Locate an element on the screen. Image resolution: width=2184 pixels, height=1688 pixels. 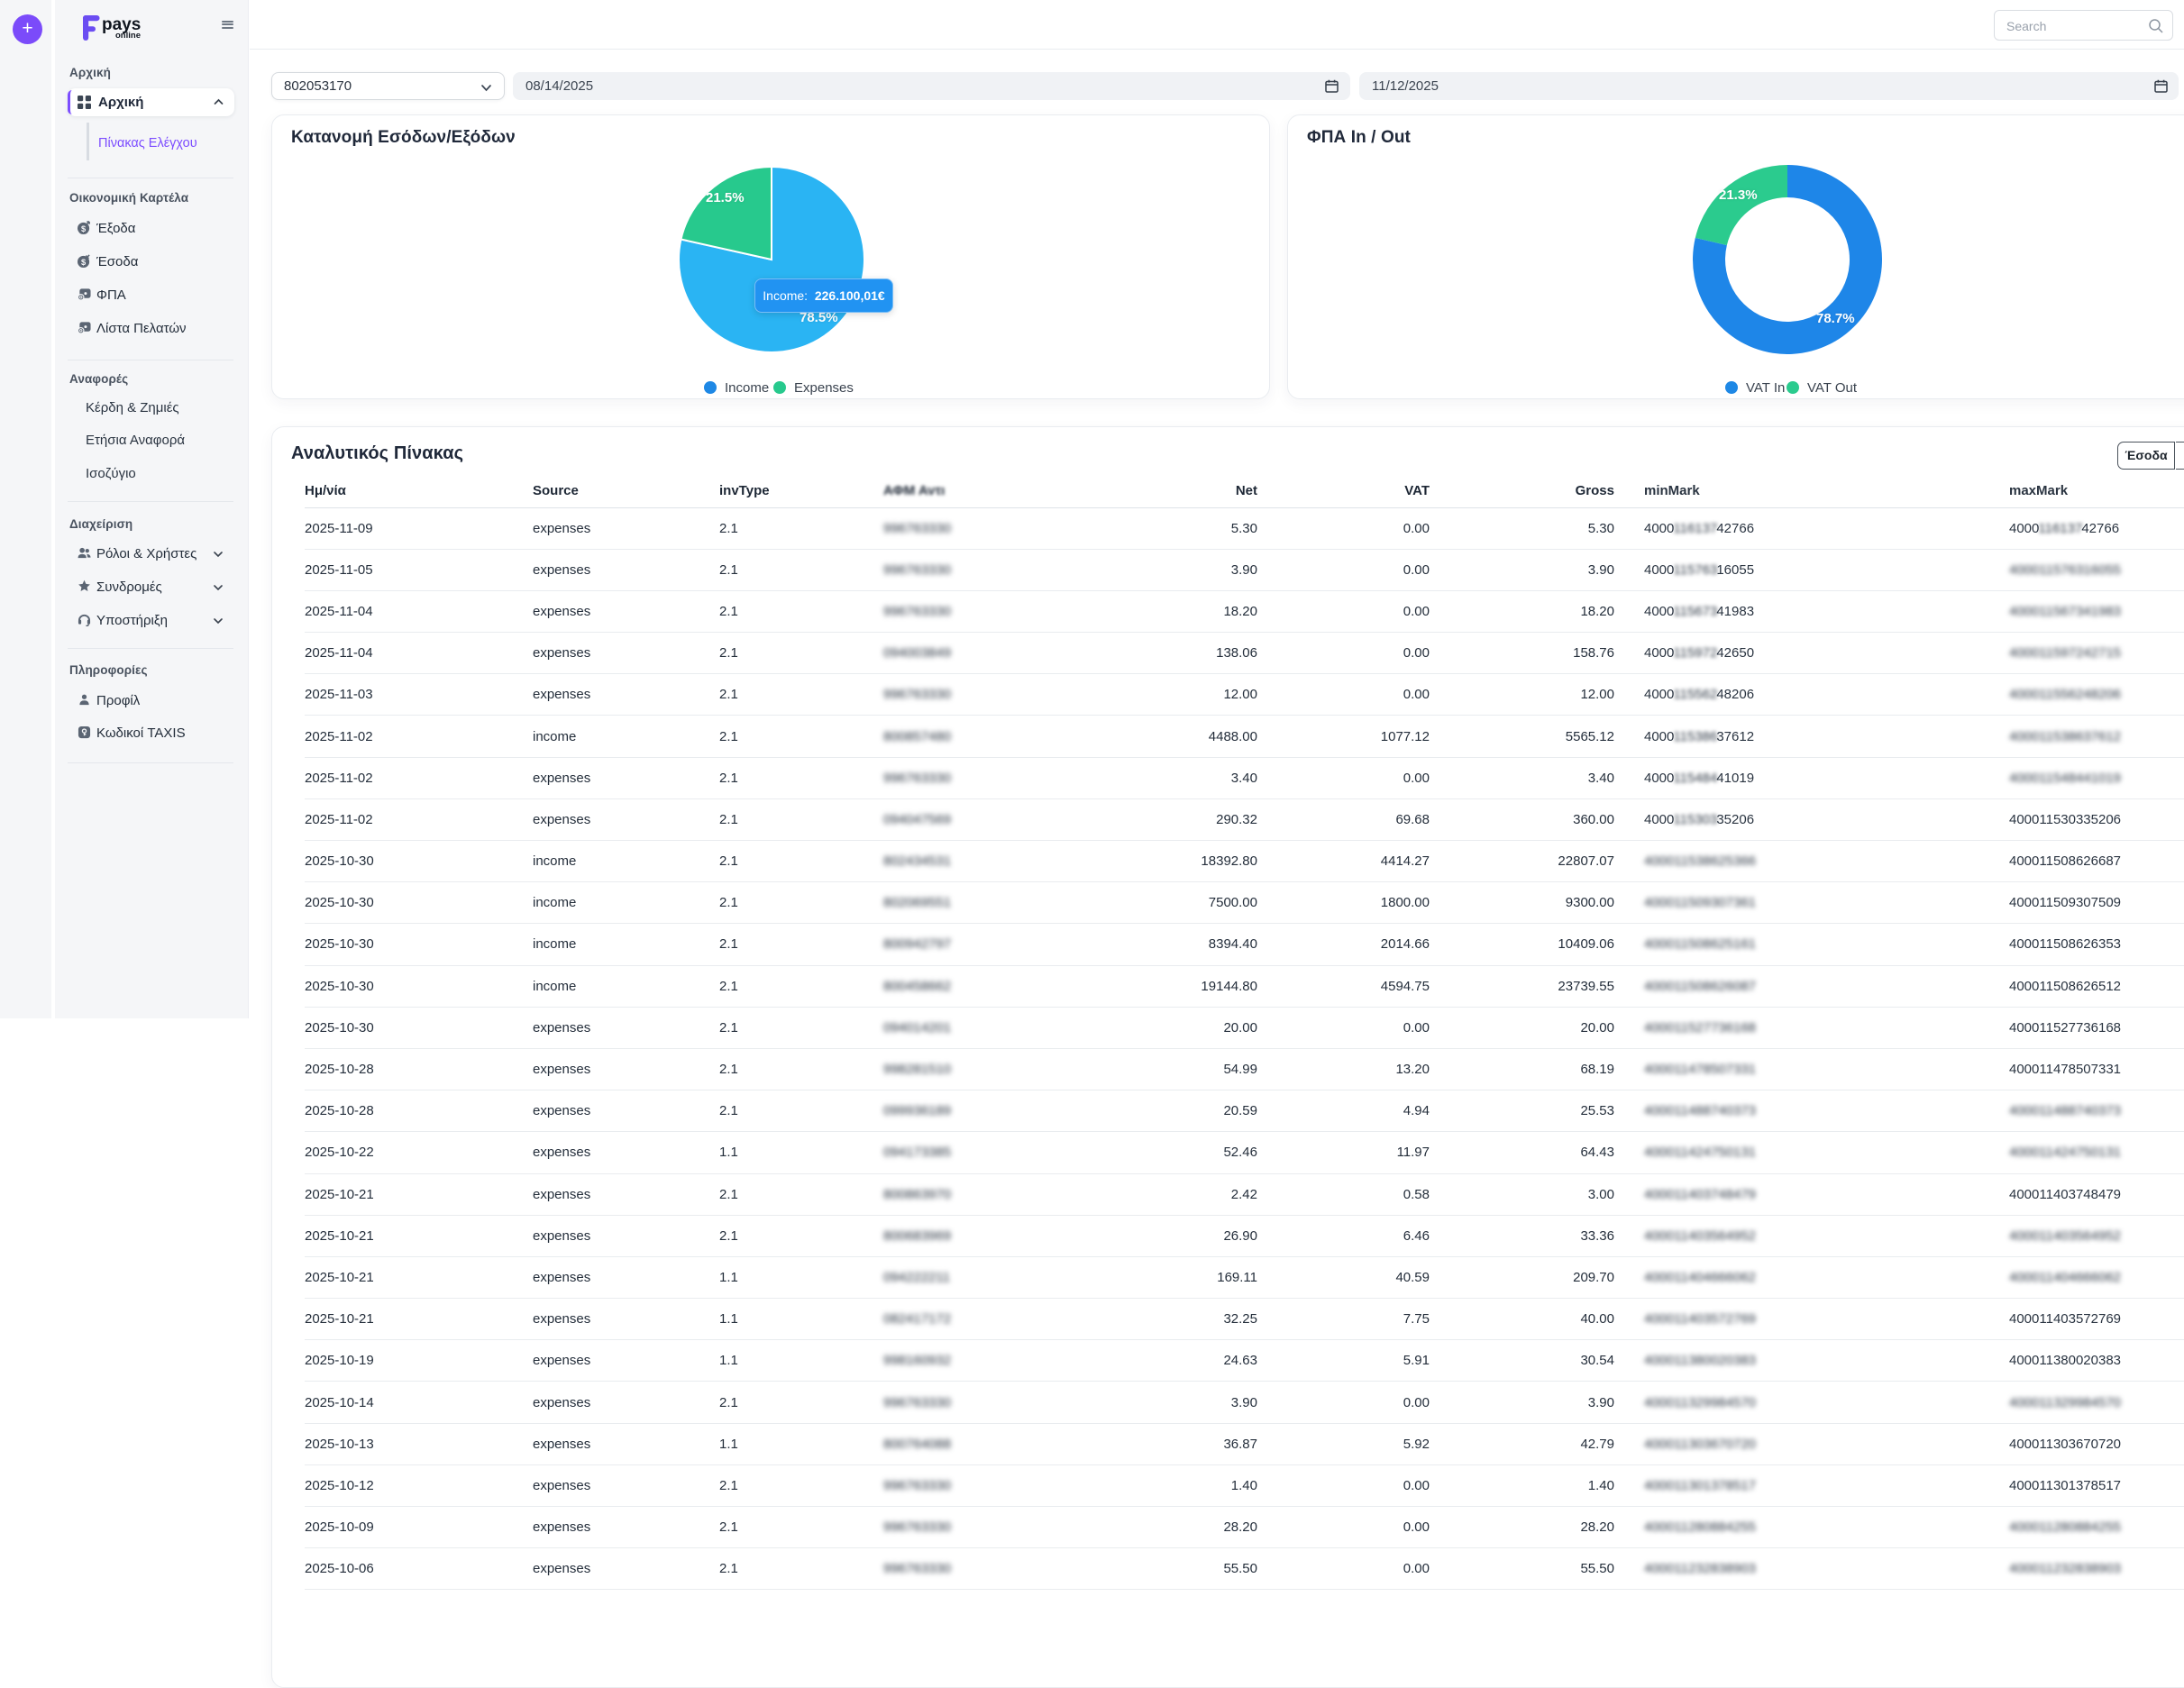
svg-text: online is located at coordinates (128, 36).